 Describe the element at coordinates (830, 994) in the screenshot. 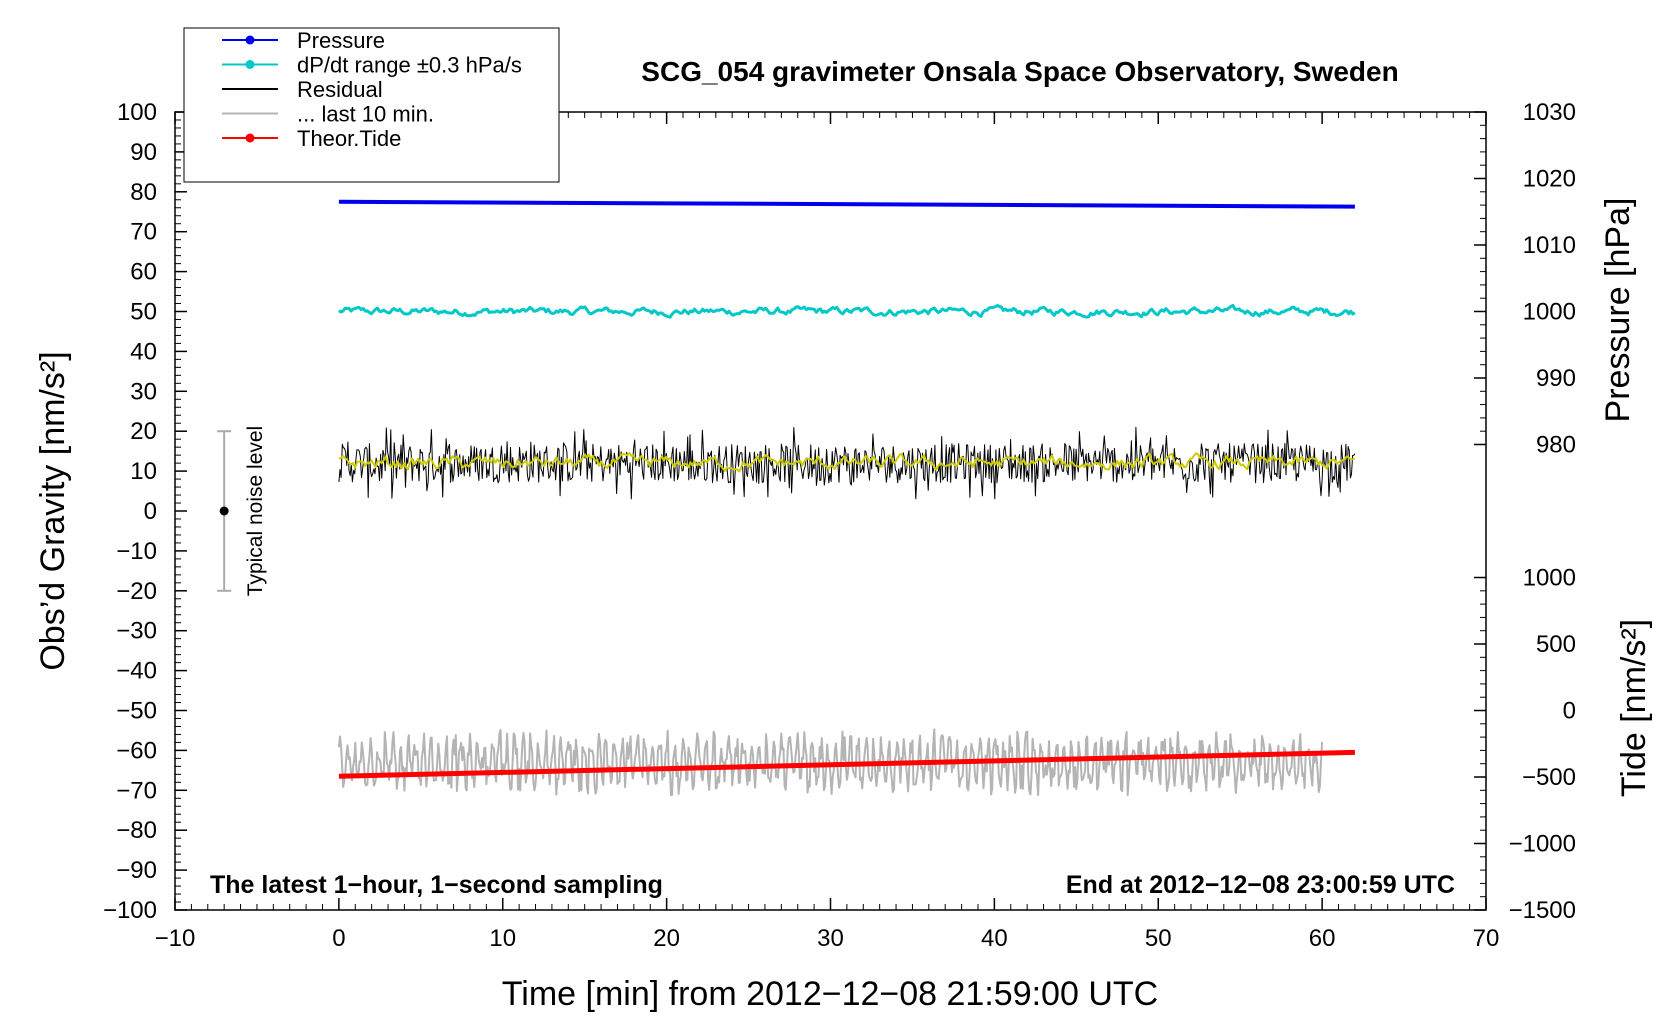

I see `x-axis-title: Time [min] from 2012−12−08 21:59:00 UTC` at that location.